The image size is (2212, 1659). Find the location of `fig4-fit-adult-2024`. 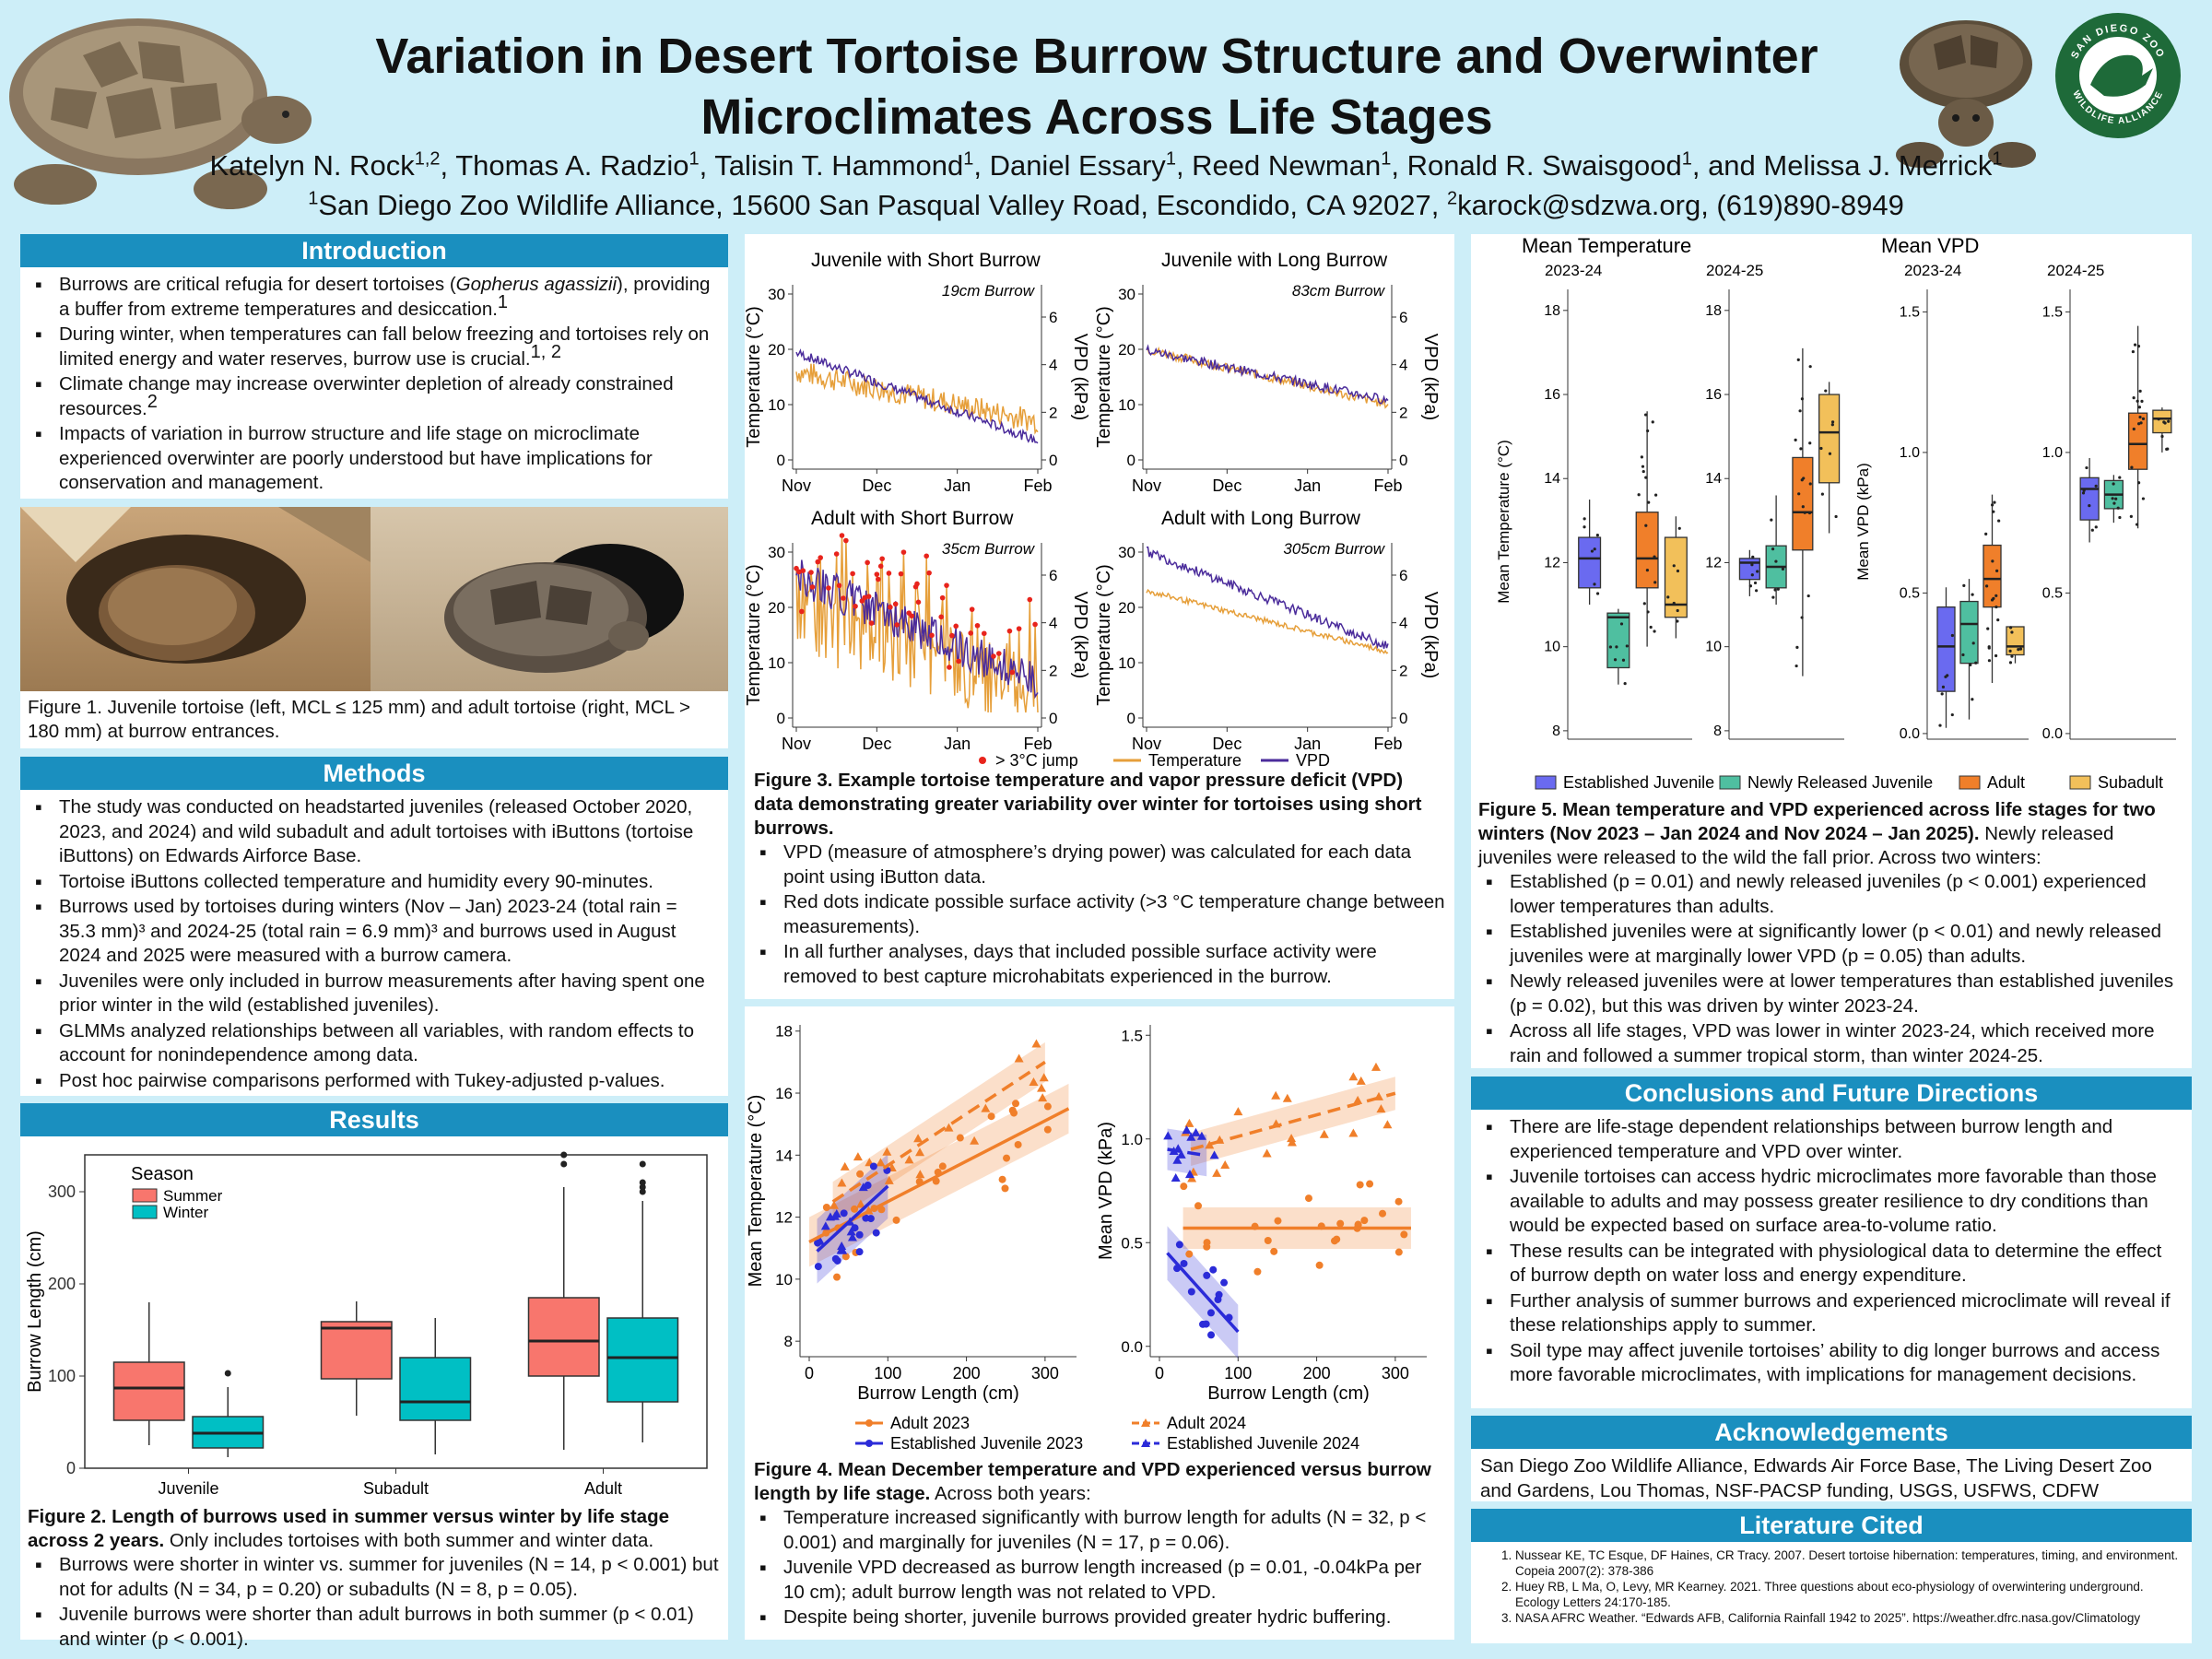

fig4-fit-adult-2024 is located at coordinates (938, 1132).